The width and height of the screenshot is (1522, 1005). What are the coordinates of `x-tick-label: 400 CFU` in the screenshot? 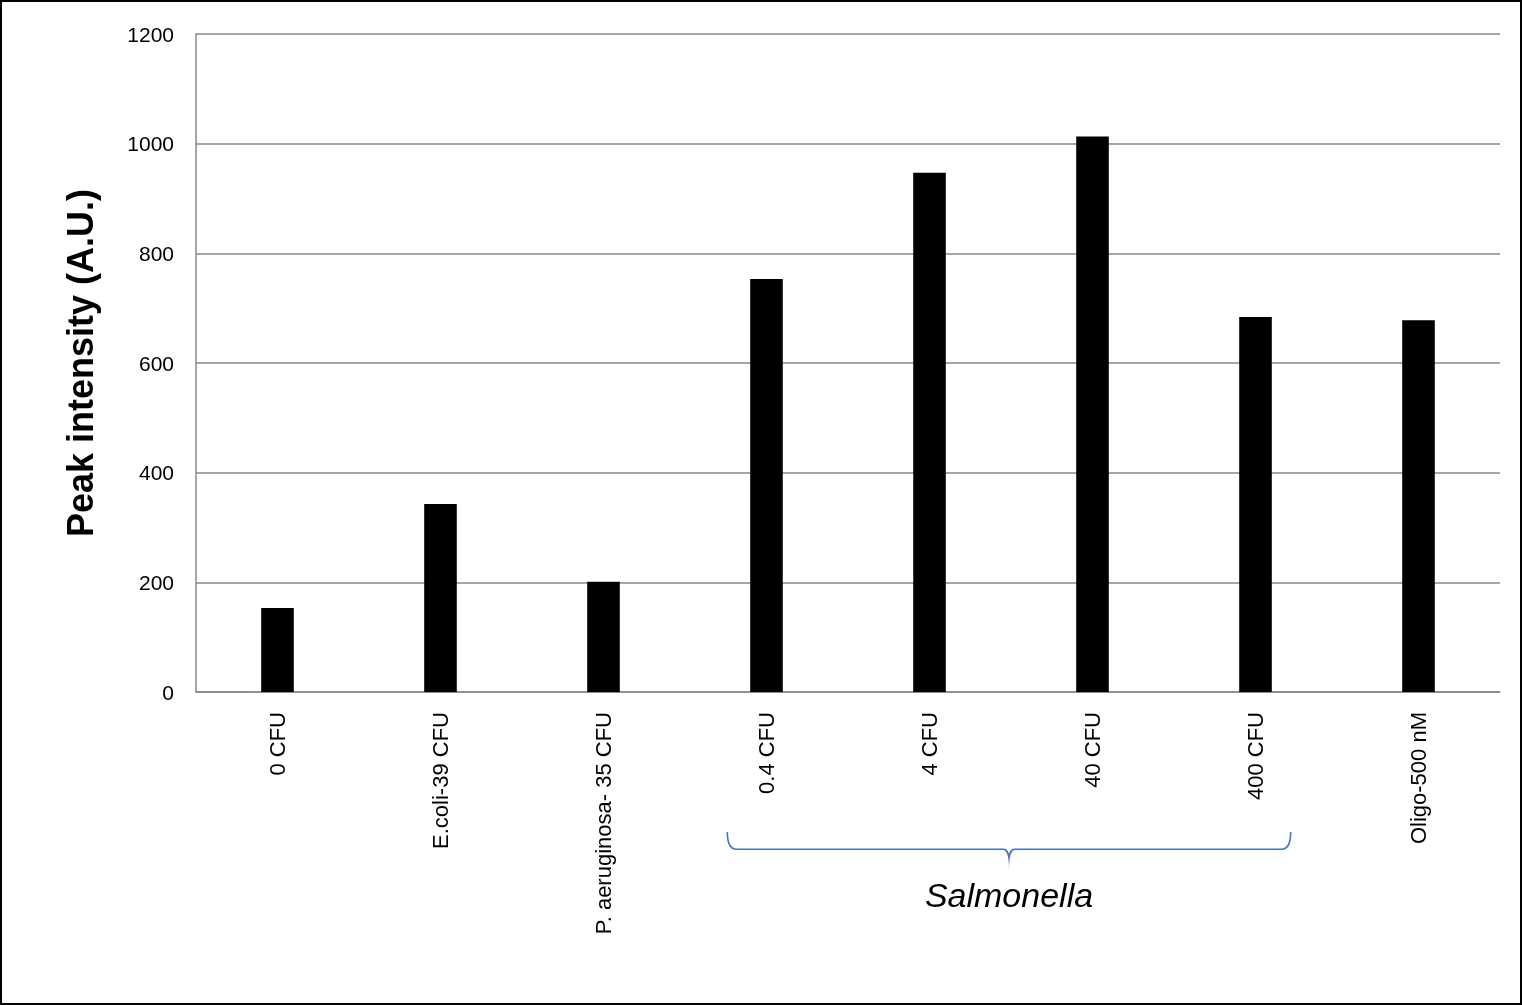 It's located at (1255, 756).